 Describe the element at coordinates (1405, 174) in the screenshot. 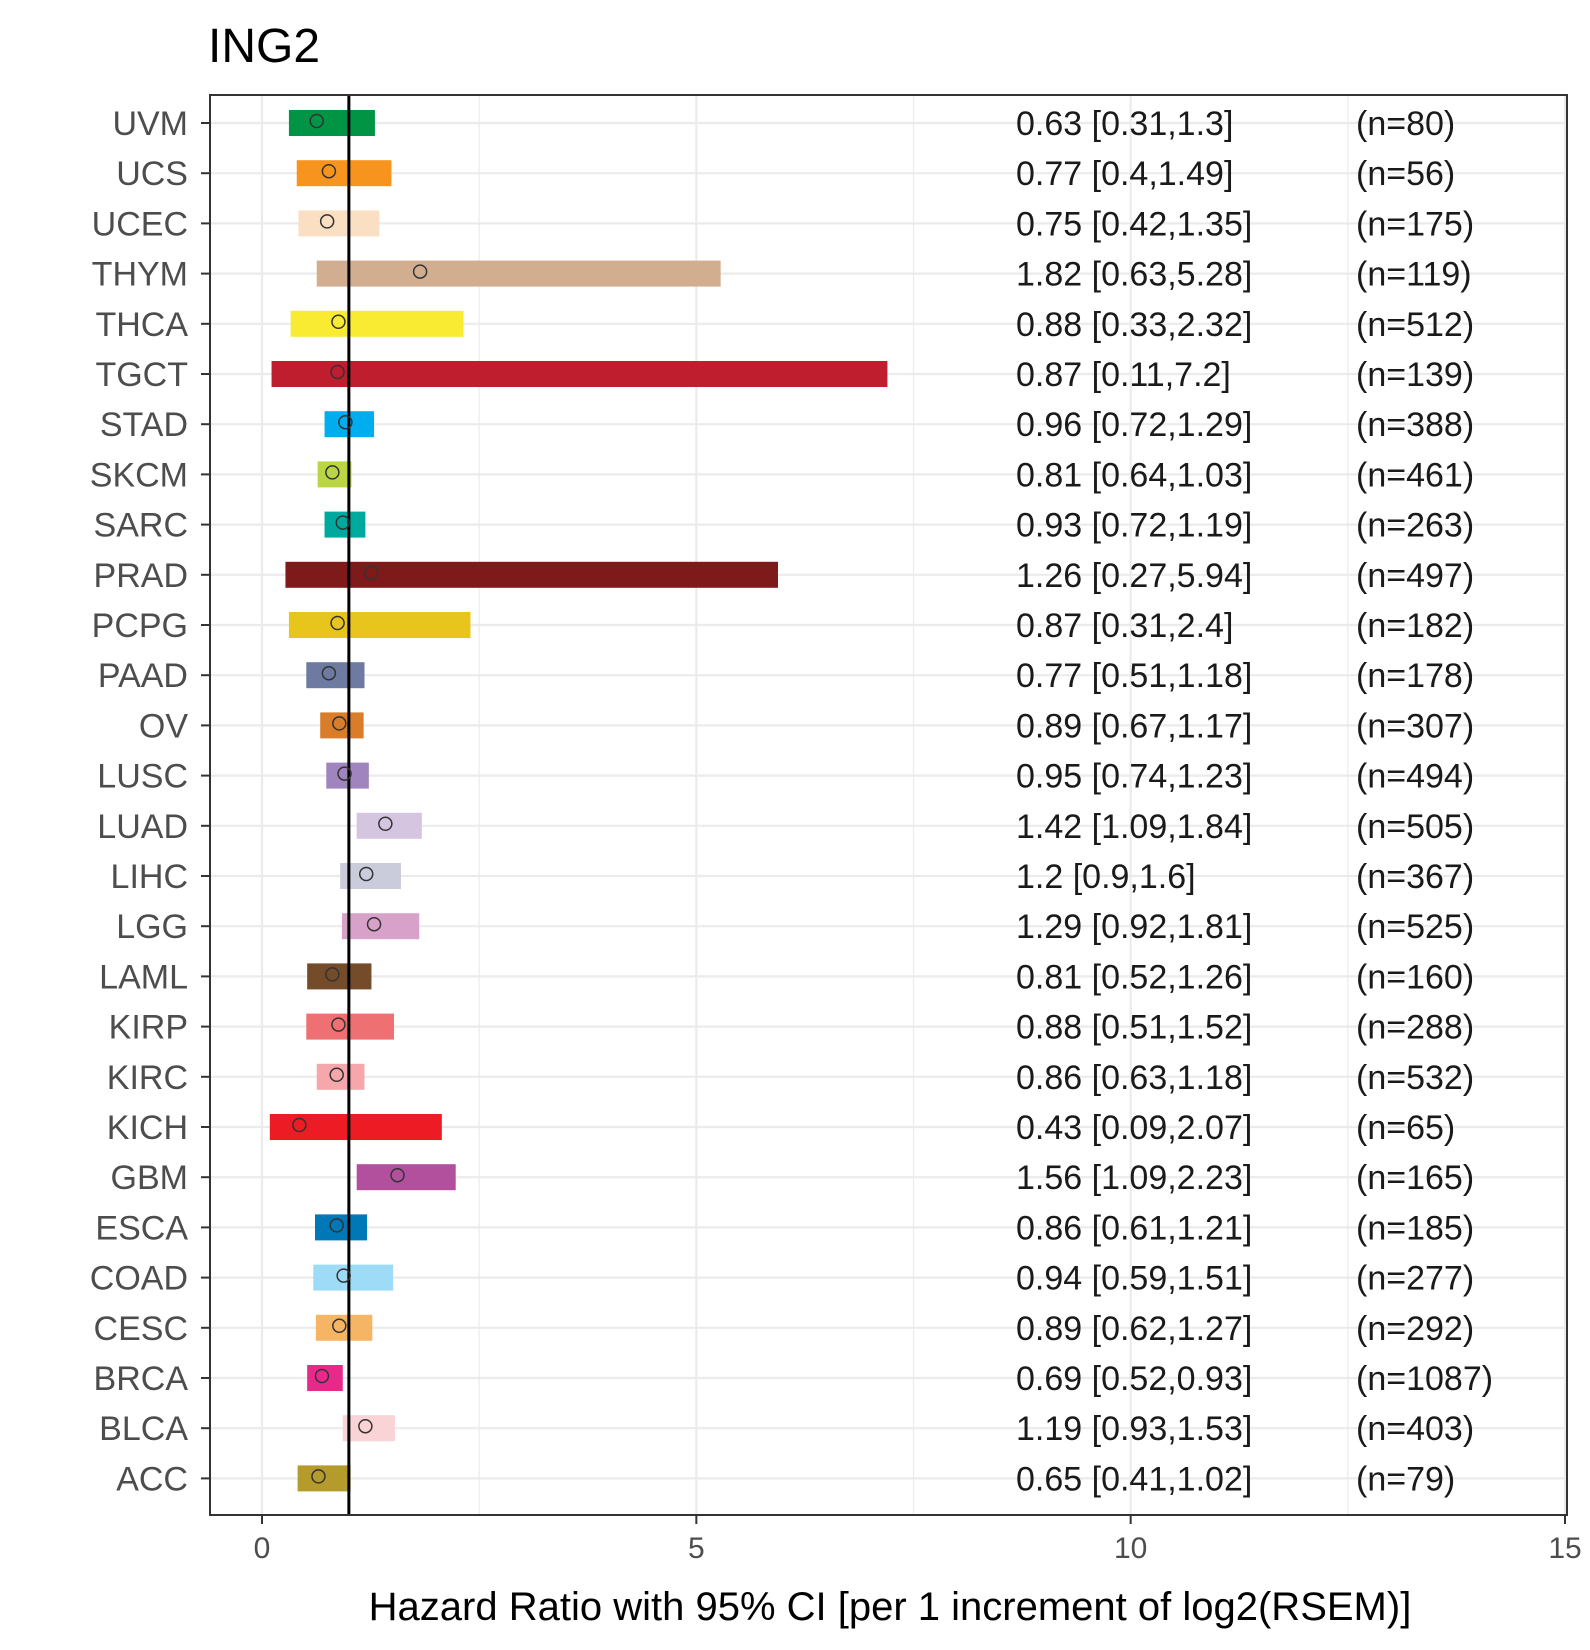

I see `sample-size-ucs: (n=56)` at that location.